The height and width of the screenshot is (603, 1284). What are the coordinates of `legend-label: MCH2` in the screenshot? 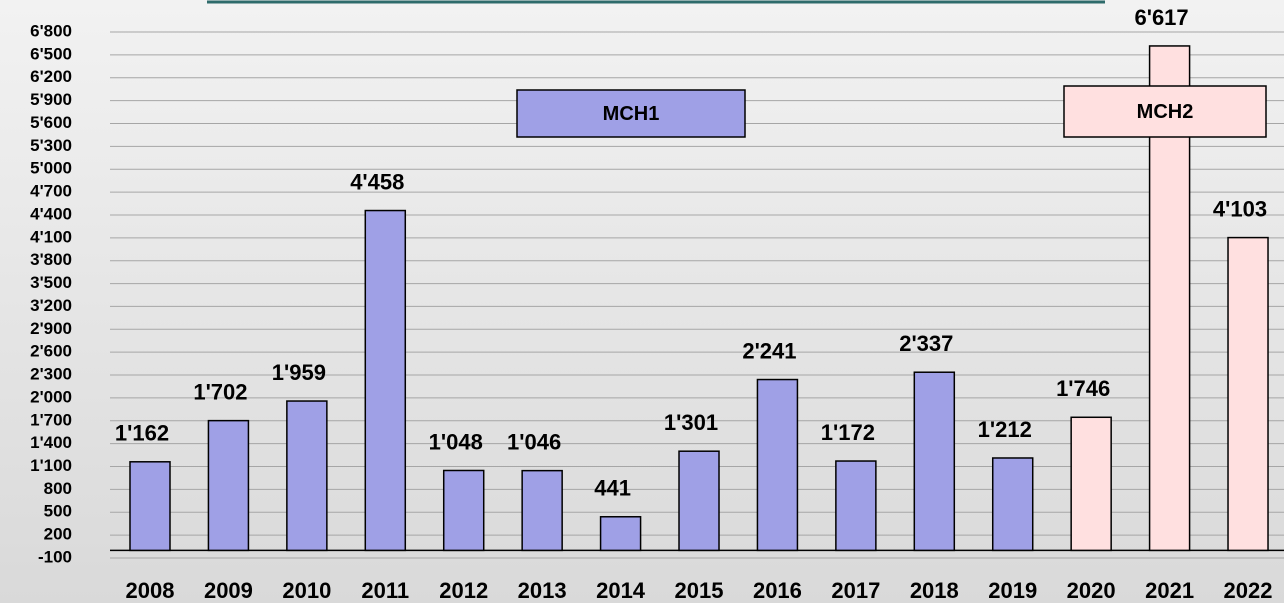 It's located at (1165, 112).